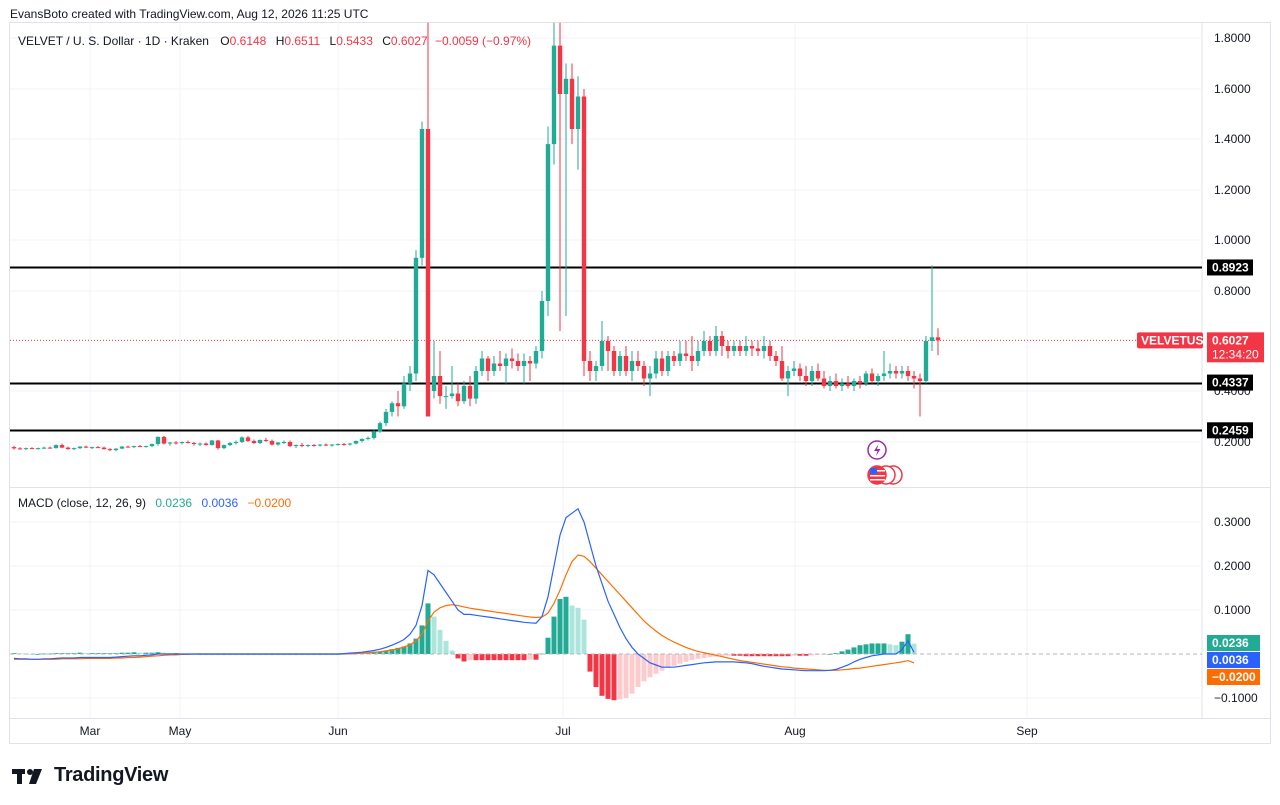  Describe the element at coordinates (1230, 267) in the screenshot. I see `level-price-tag` at that location.